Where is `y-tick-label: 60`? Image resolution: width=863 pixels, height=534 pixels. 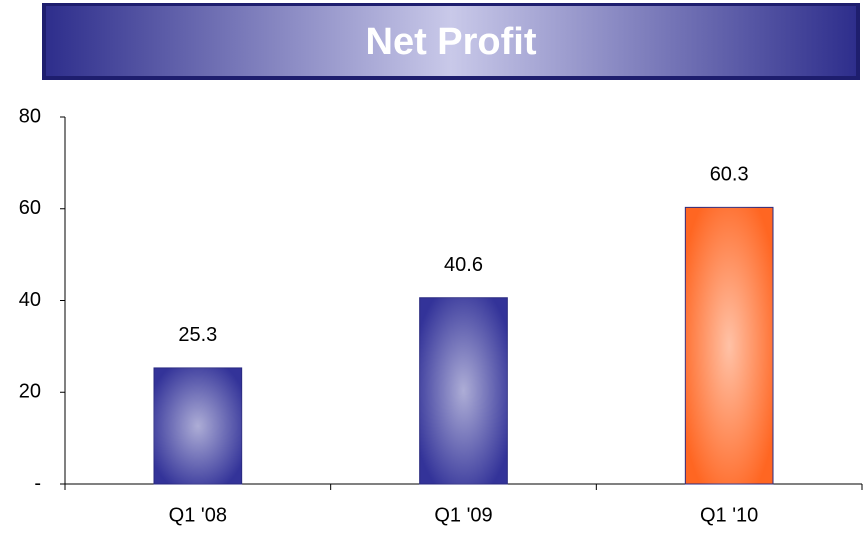
y-tick-label: 60 is located at coordinates (30, 208).